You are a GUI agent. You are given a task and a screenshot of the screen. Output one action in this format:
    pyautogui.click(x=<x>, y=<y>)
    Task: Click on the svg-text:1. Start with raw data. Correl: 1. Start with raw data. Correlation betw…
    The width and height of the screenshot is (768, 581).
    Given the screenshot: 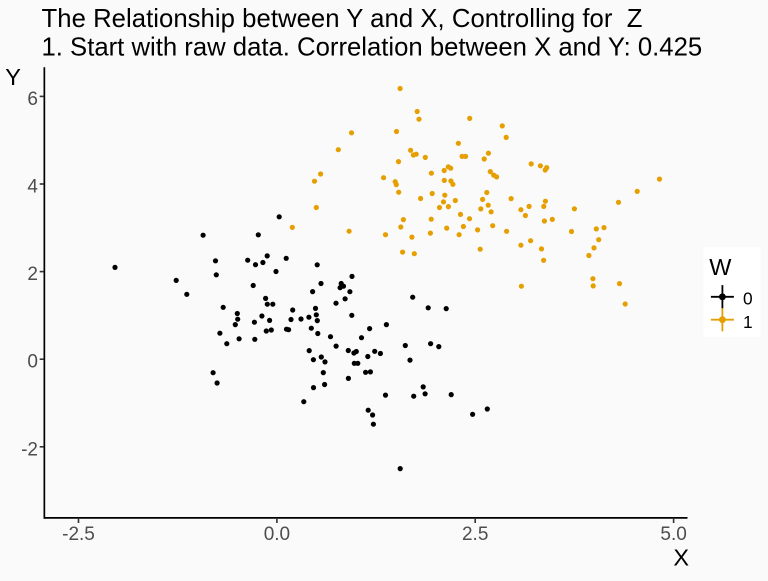 What is the action you would take?
    pyautogui.click(x=372, y=47)
    